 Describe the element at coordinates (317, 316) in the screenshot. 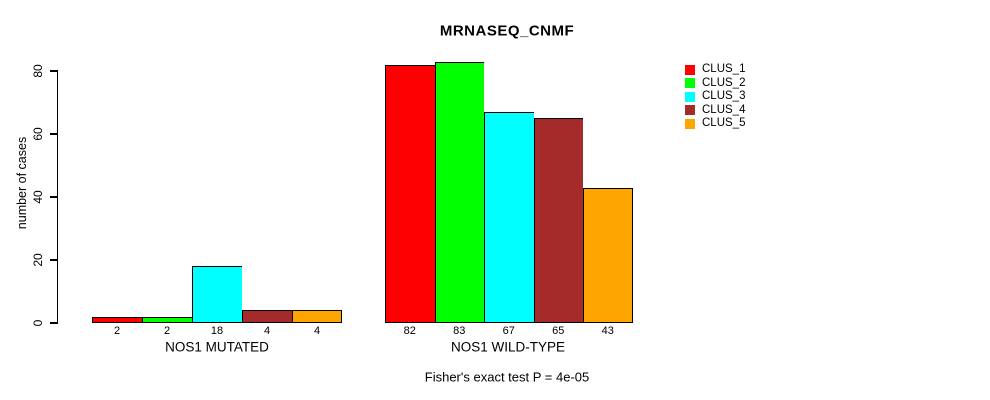

I see `bar-clus_5-group1` at that location.